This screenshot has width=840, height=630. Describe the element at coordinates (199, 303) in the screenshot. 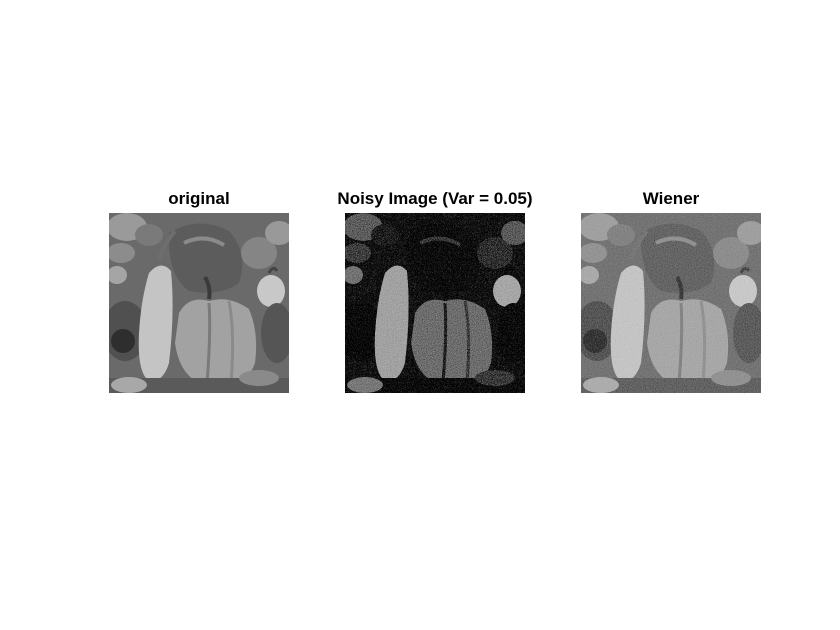

I see `original-image` at that location.